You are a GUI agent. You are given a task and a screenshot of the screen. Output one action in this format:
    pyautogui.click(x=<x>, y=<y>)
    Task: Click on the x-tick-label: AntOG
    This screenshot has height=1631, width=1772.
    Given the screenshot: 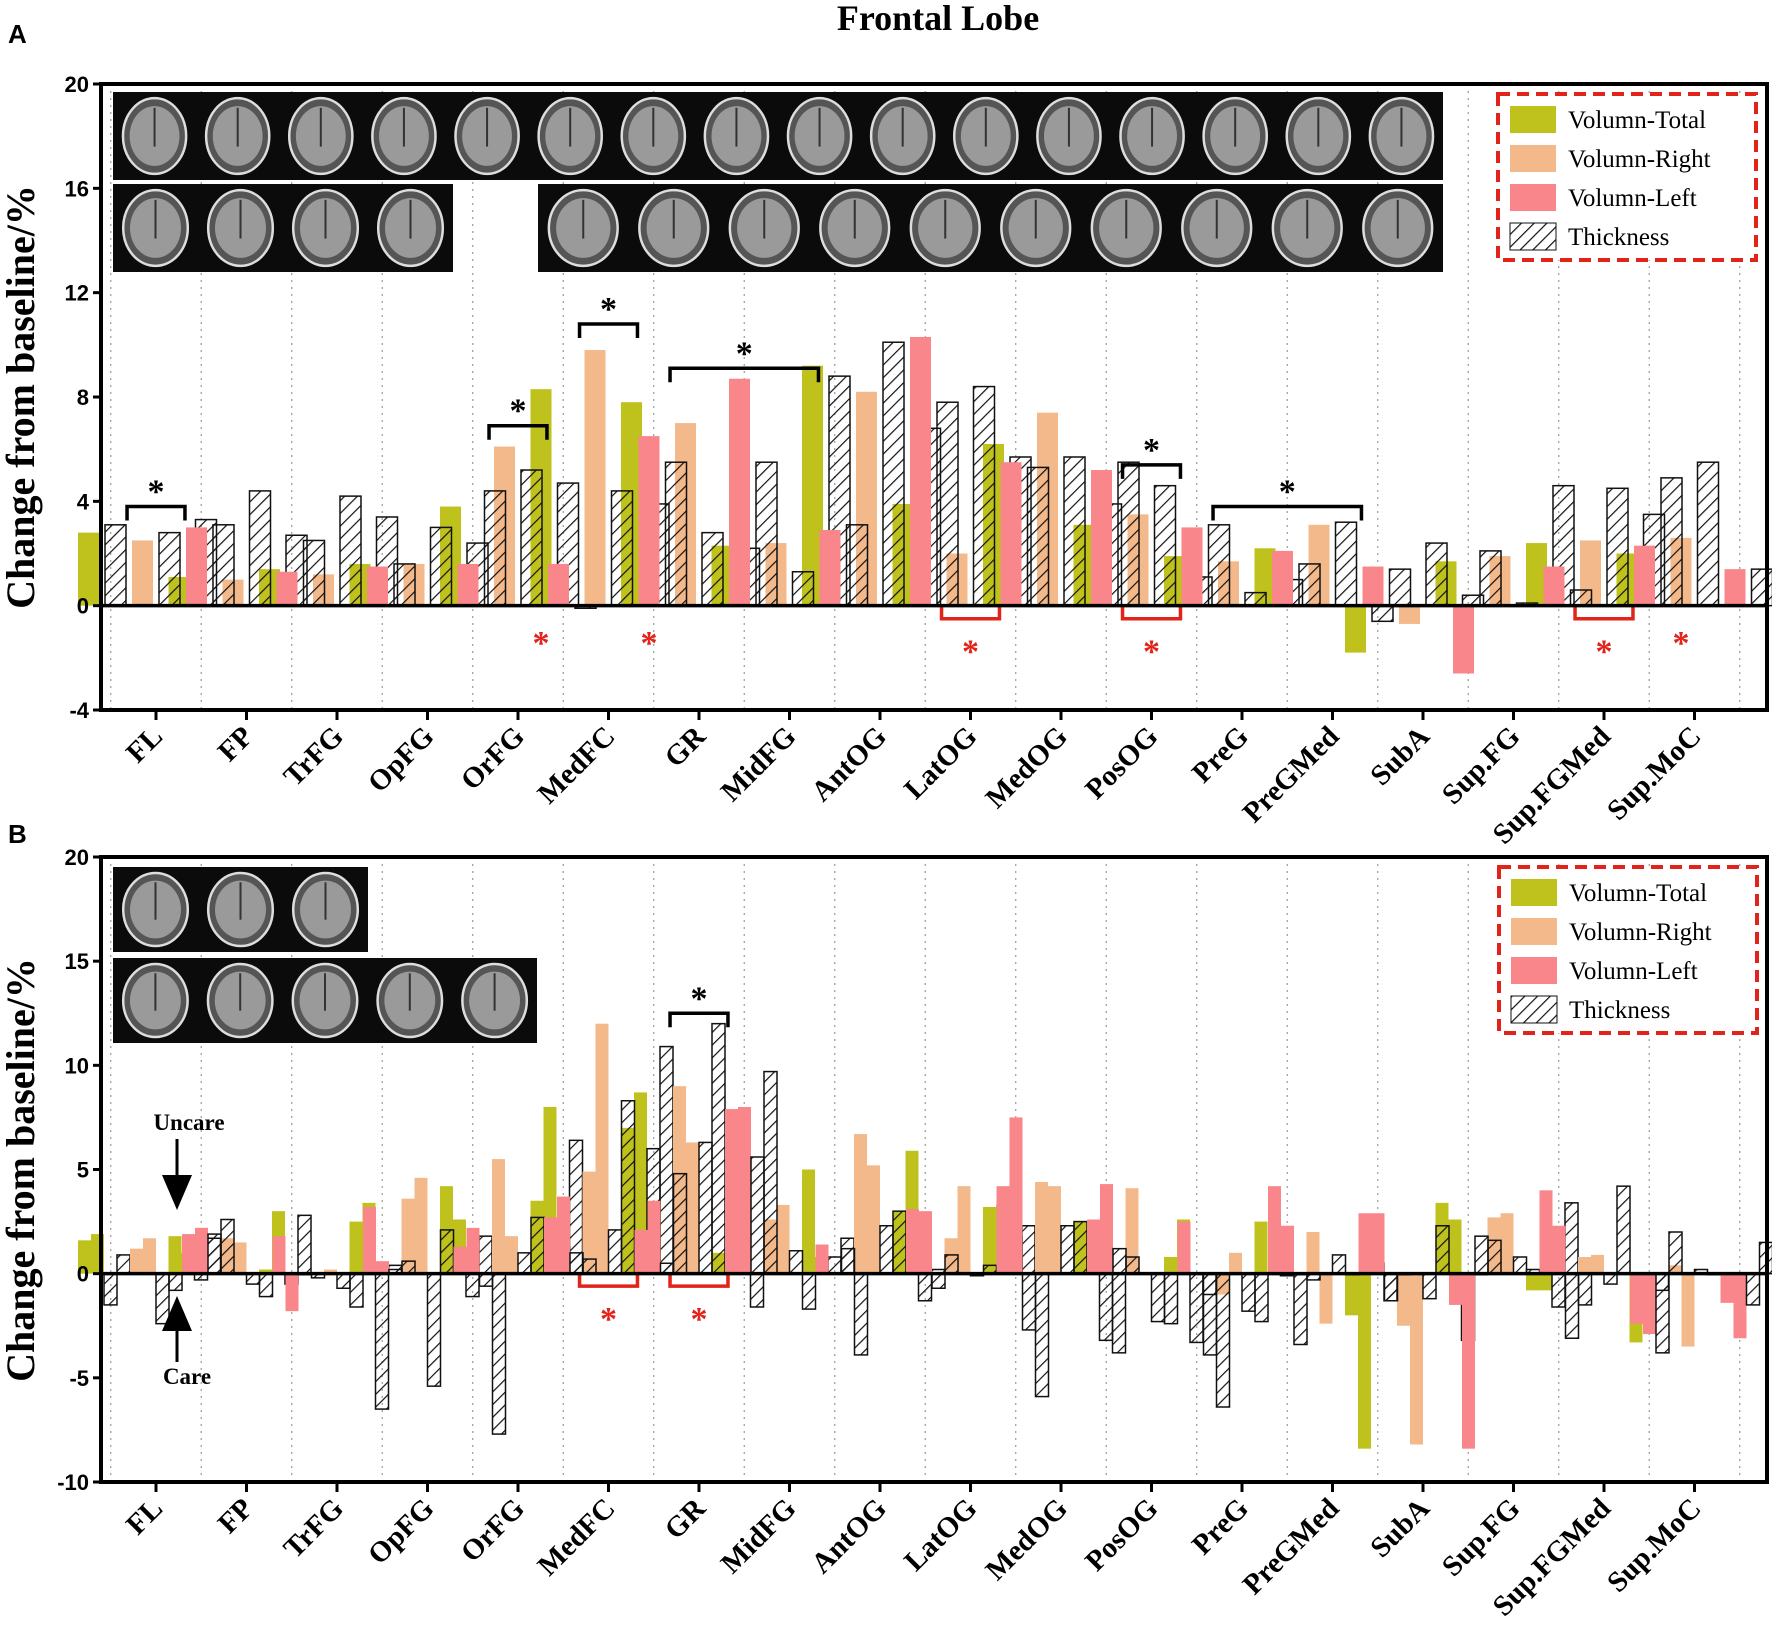 What is the action you would take?
    pyautogui.click(x=849, y=1536)
    